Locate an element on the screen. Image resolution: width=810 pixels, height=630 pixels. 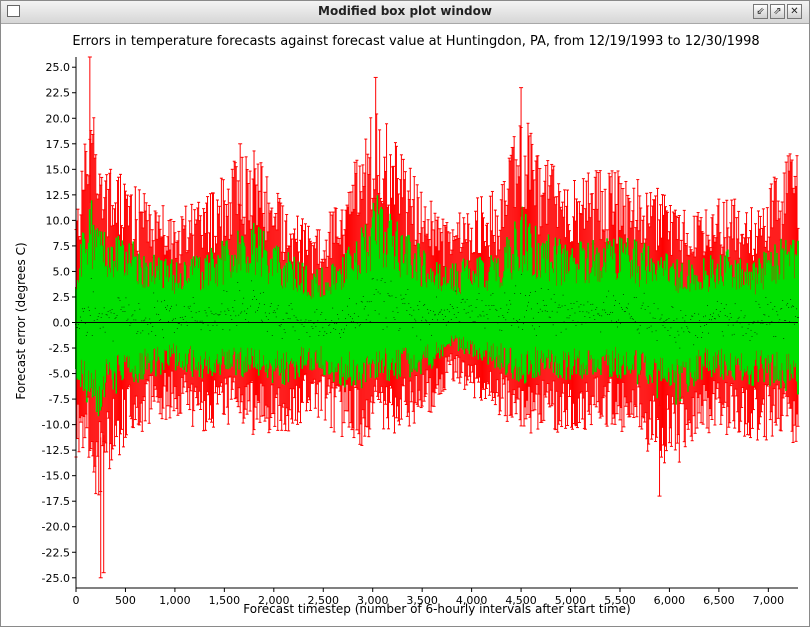
y-tick-label: 5.0 is located at coordinates (62, 271).